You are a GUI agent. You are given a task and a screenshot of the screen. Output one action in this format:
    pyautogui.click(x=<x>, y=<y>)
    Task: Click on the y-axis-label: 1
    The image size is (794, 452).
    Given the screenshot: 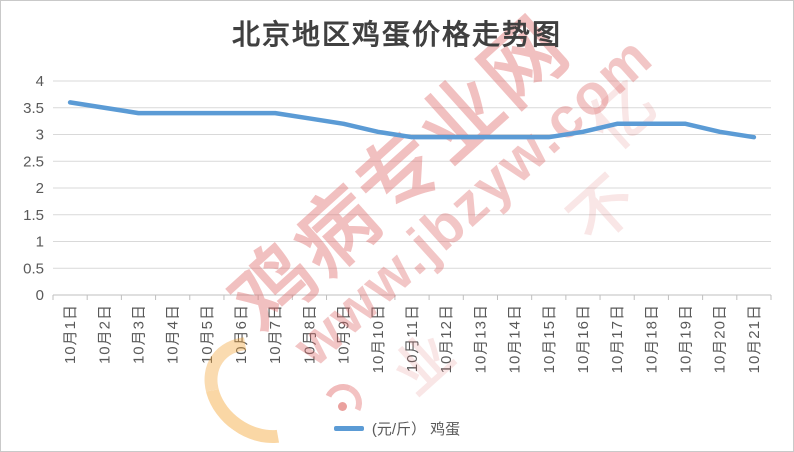 What is the action you would take?
    pyautogui.click(x=40, y=242)
    